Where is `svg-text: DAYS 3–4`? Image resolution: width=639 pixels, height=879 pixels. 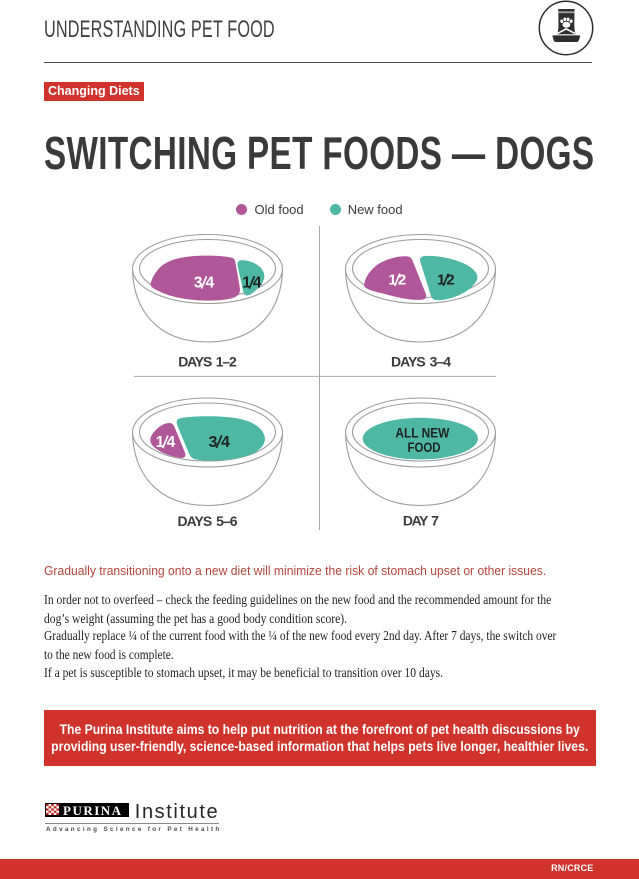 svg-text: DAYS 3–4 is located at coordinates (421, 362).